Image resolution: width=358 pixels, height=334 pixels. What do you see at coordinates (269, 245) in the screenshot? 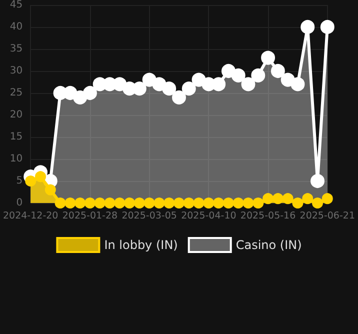
I see `legend-label: Casino (IN)` at bounding box center [269, 245].